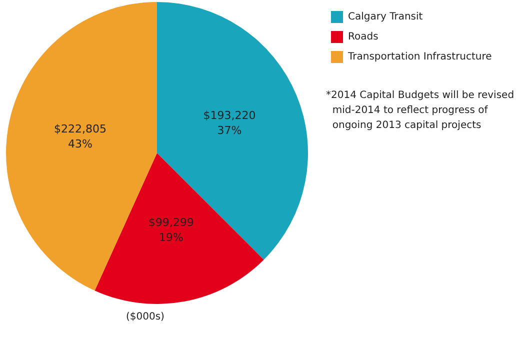 This screenshot has width=530, height=338. I want to click on data-label: $193,220 37%, so click(229, 122).